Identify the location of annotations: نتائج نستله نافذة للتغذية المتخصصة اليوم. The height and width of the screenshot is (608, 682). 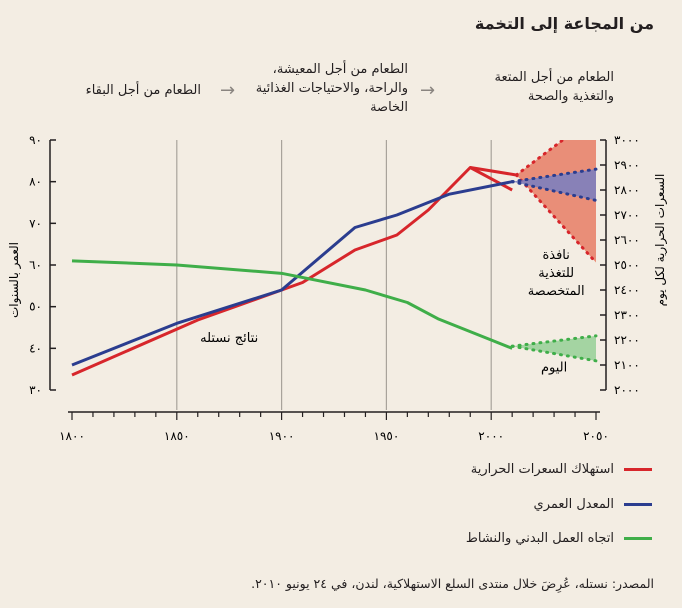
(392, 312).